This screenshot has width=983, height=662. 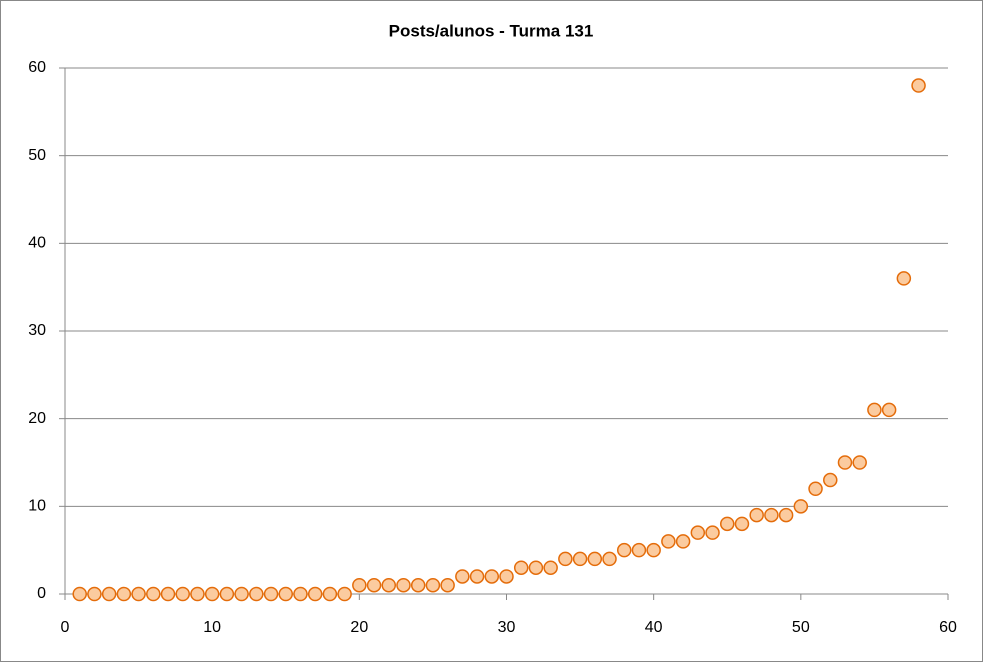 I want to click on x-tick-label: 20, so click(x=359, y=627).